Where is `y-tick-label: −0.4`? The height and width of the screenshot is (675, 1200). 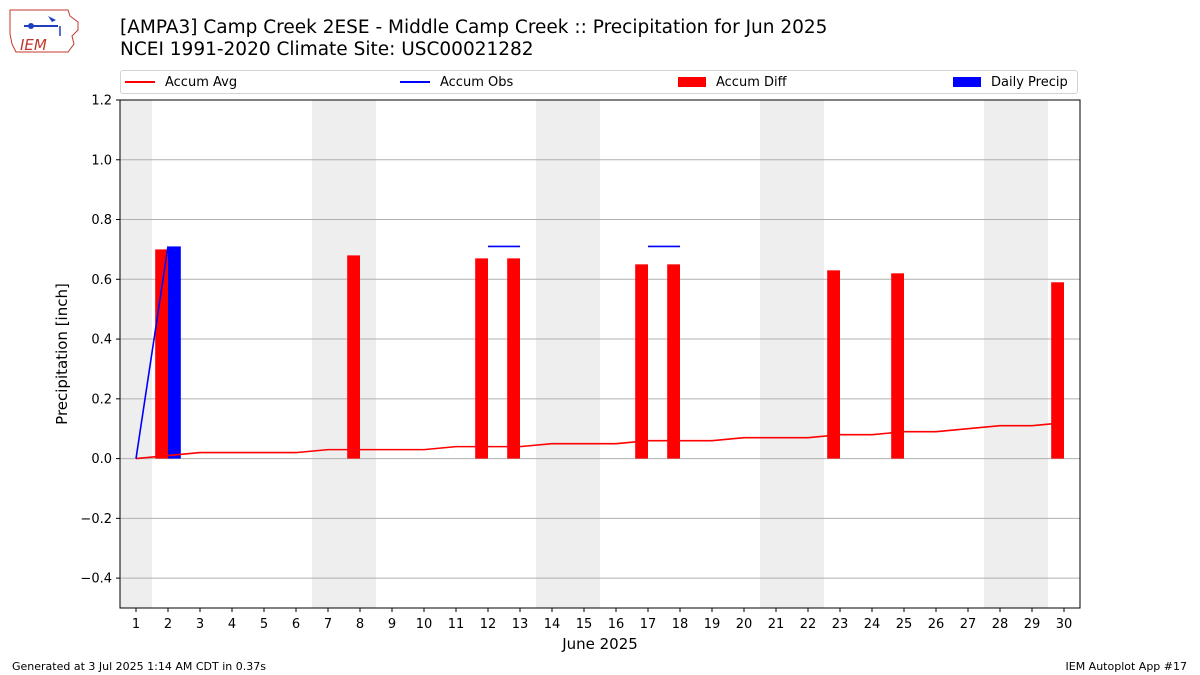 y-tick-label: −0.4 is located at coordinates (96, 579).